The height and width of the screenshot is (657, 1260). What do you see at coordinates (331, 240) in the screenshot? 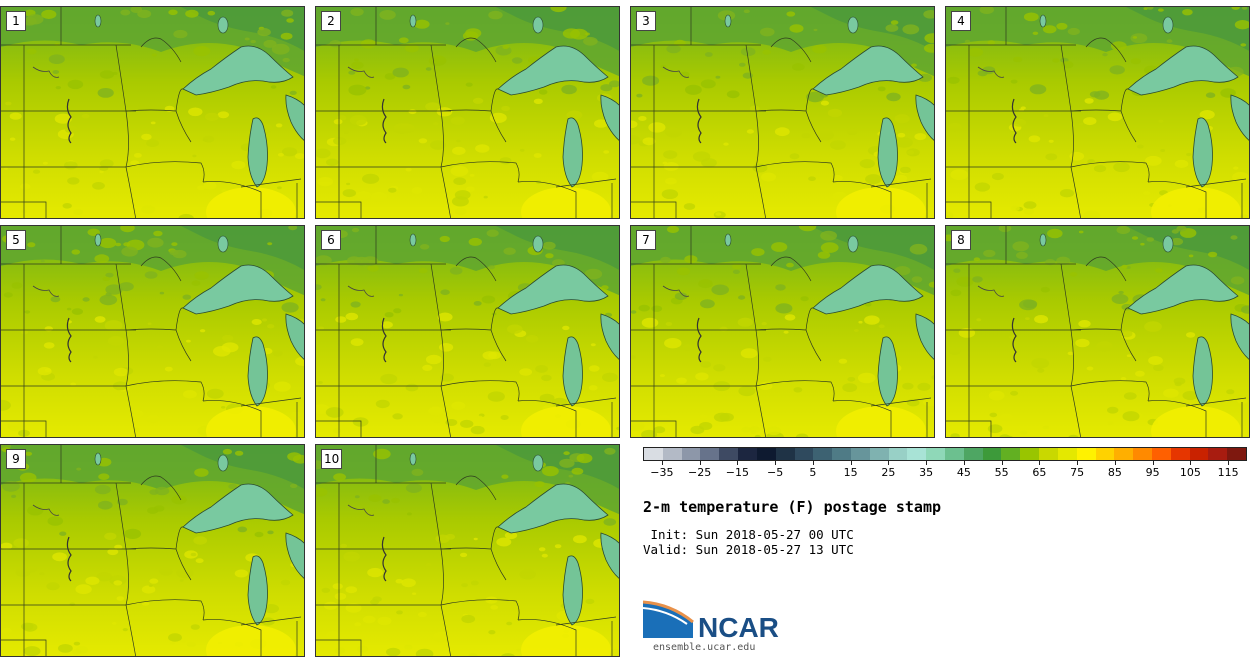
I see `member-number: 6` at bounding box center [331, 240].